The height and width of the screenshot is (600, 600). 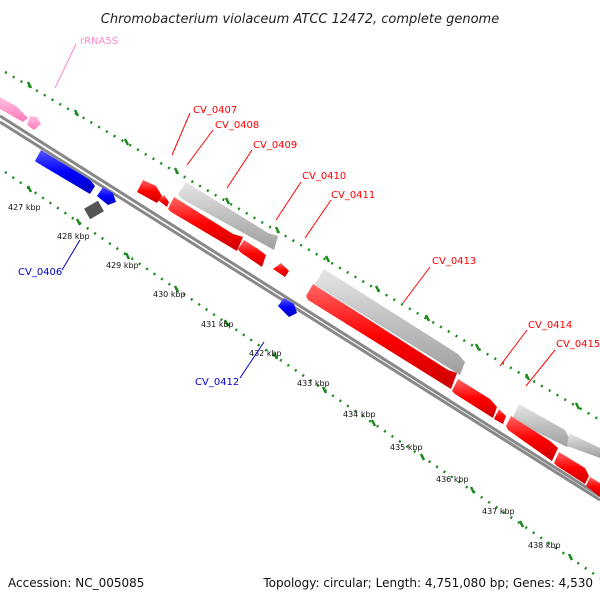 What do you see at coordinates (324, 176) in the screenshot?
I see `label-cv0410: CV_0410` at bounding box center [324, 176].